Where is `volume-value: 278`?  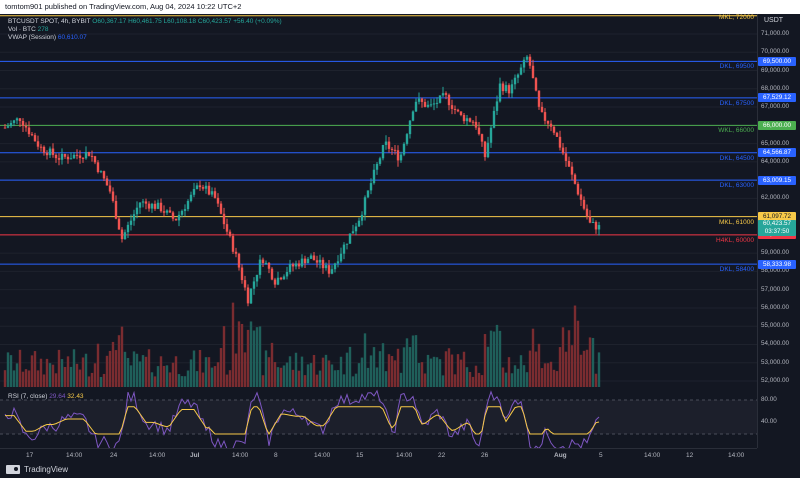 volume-value: 278 is located at coordinates (43, 29).